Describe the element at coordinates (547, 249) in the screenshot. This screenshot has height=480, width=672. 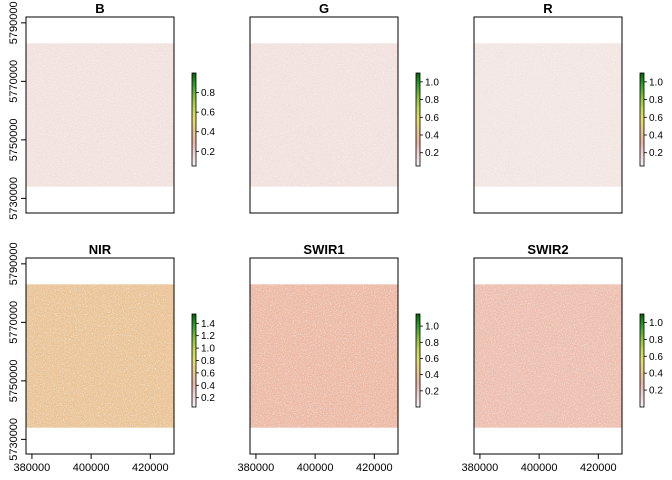
I see `panel-title: SWIR2` at that location.